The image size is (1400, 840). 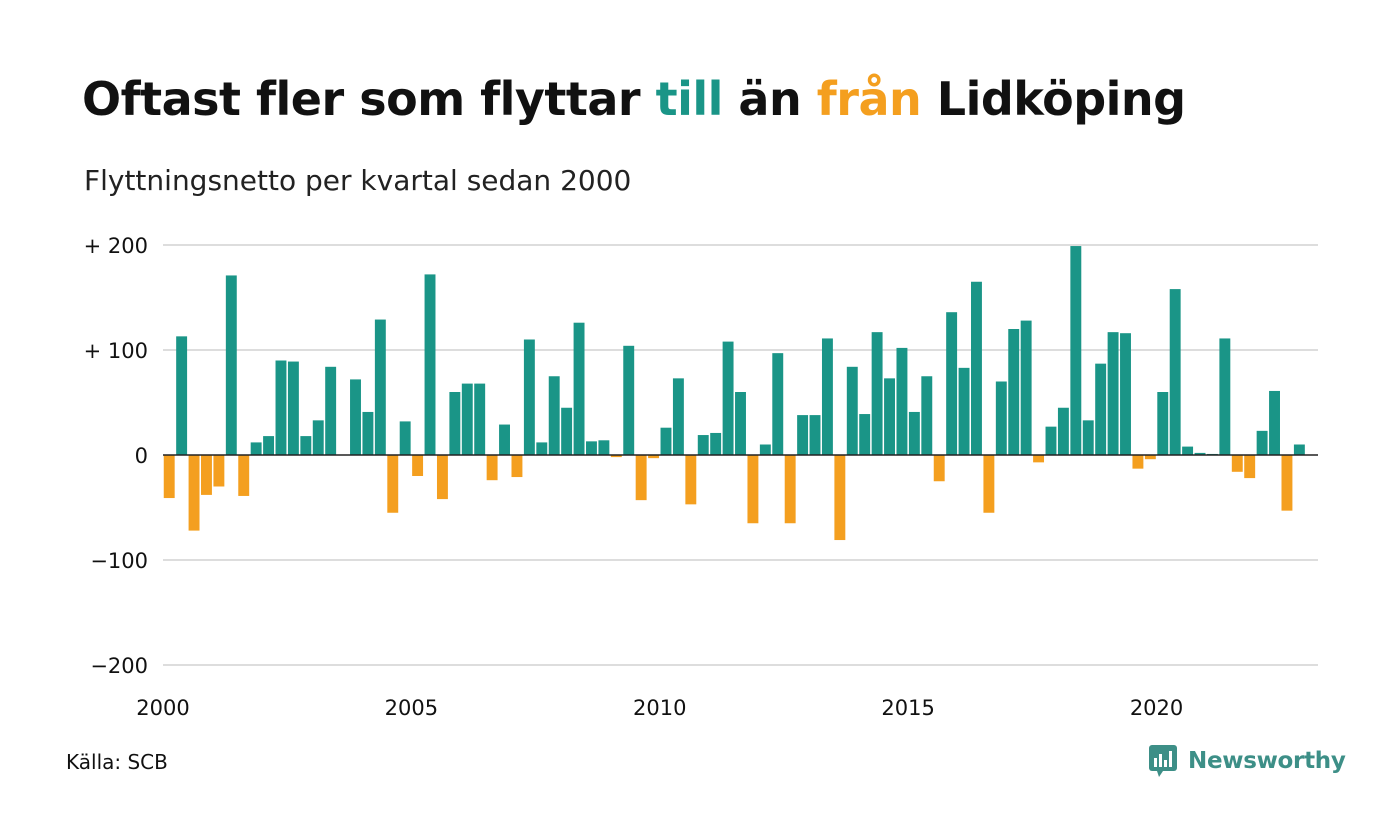 What do you see at coordinates (162, 708) in the screenshot?
I see `x-tick-label: 2000` at bounding box center [162, 708].